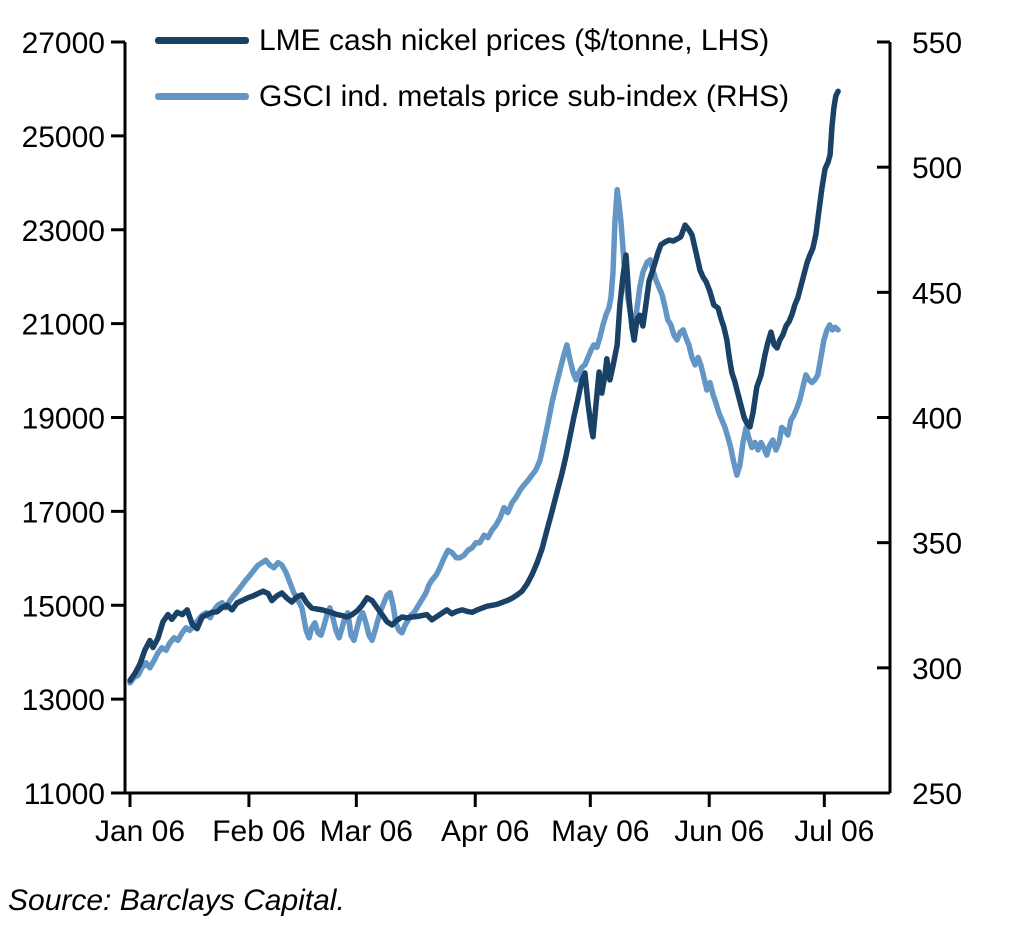 This screenshot has height=931, width=1023. I want to click on x-axis-tick-label: May 06, so click(600, 831).